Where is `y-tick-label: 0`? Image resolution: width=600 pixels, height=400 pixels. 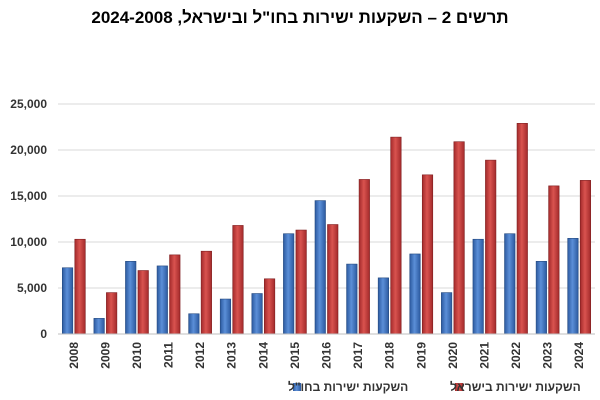
y-tick-label: 0 is located at coordinates (43, 334).